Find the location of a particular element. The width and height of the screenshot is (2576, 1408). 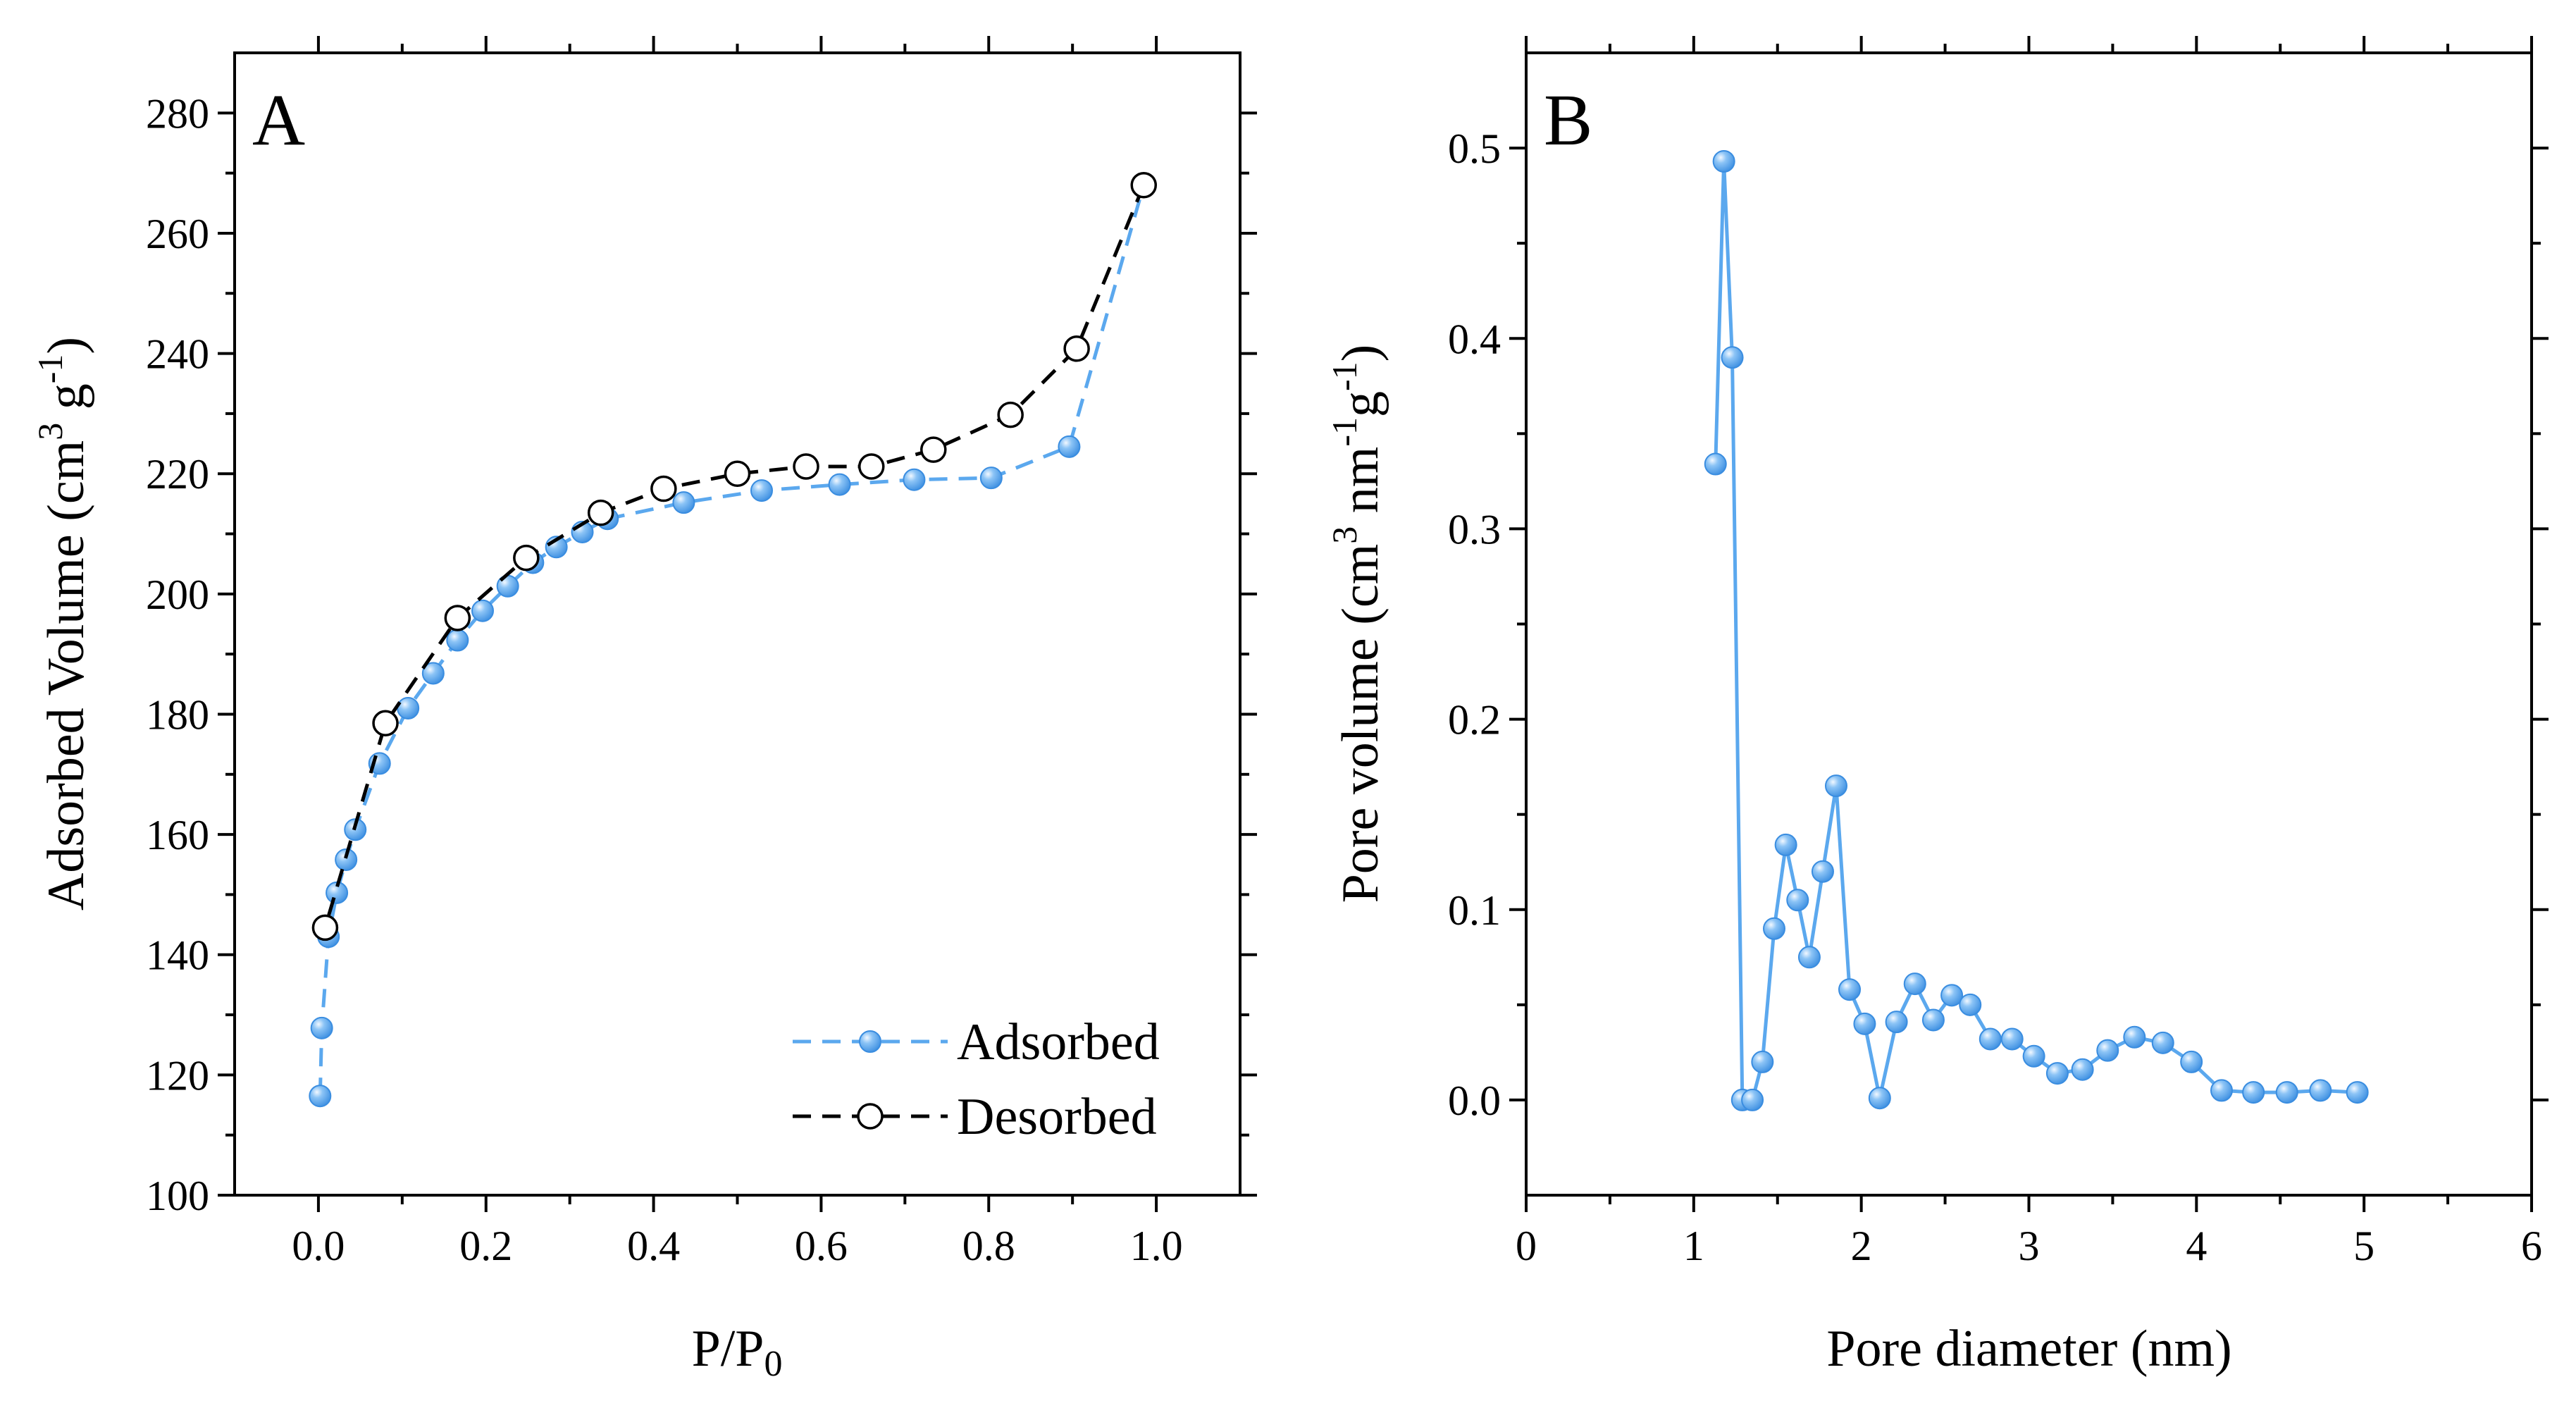

y-tick-label: 200 is located at coordinates (177, 595).